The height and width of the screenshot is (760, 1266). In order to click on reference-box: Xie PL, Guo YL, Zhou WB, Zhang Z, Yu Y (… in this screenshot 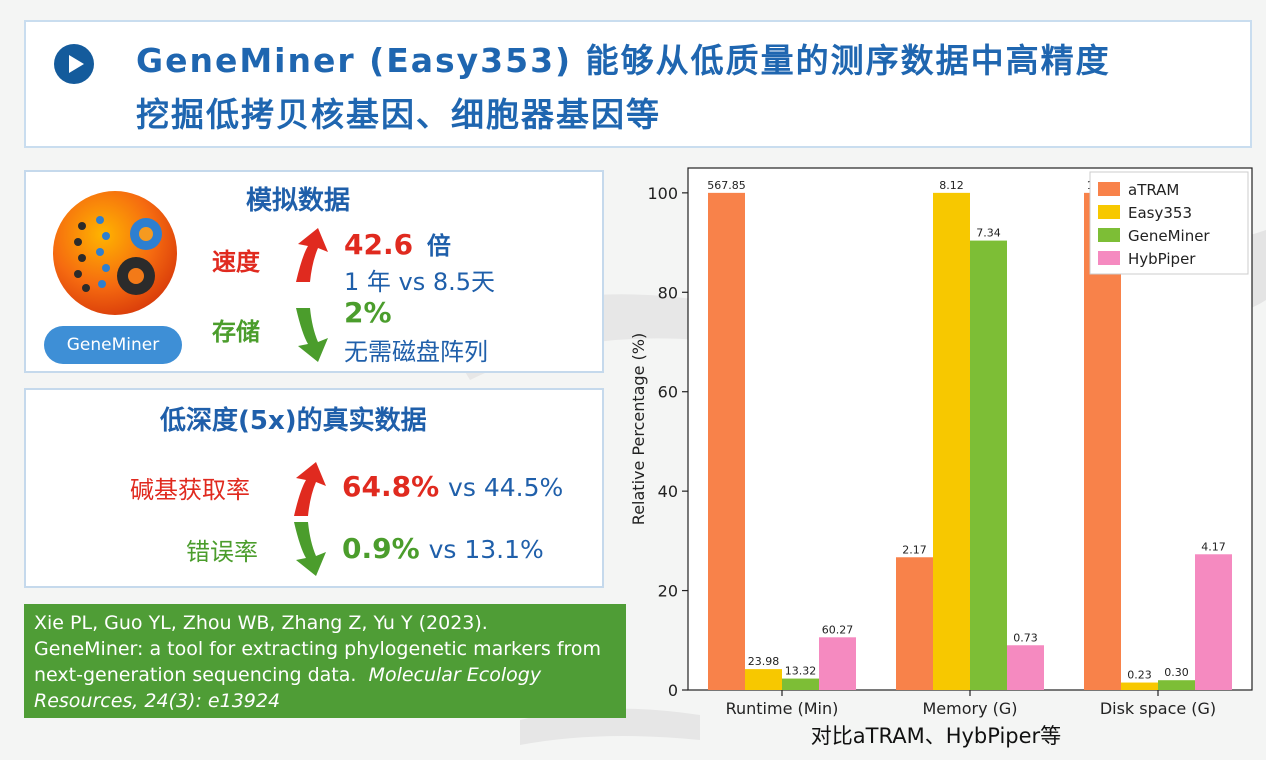, I will do `click(325, 661)`.